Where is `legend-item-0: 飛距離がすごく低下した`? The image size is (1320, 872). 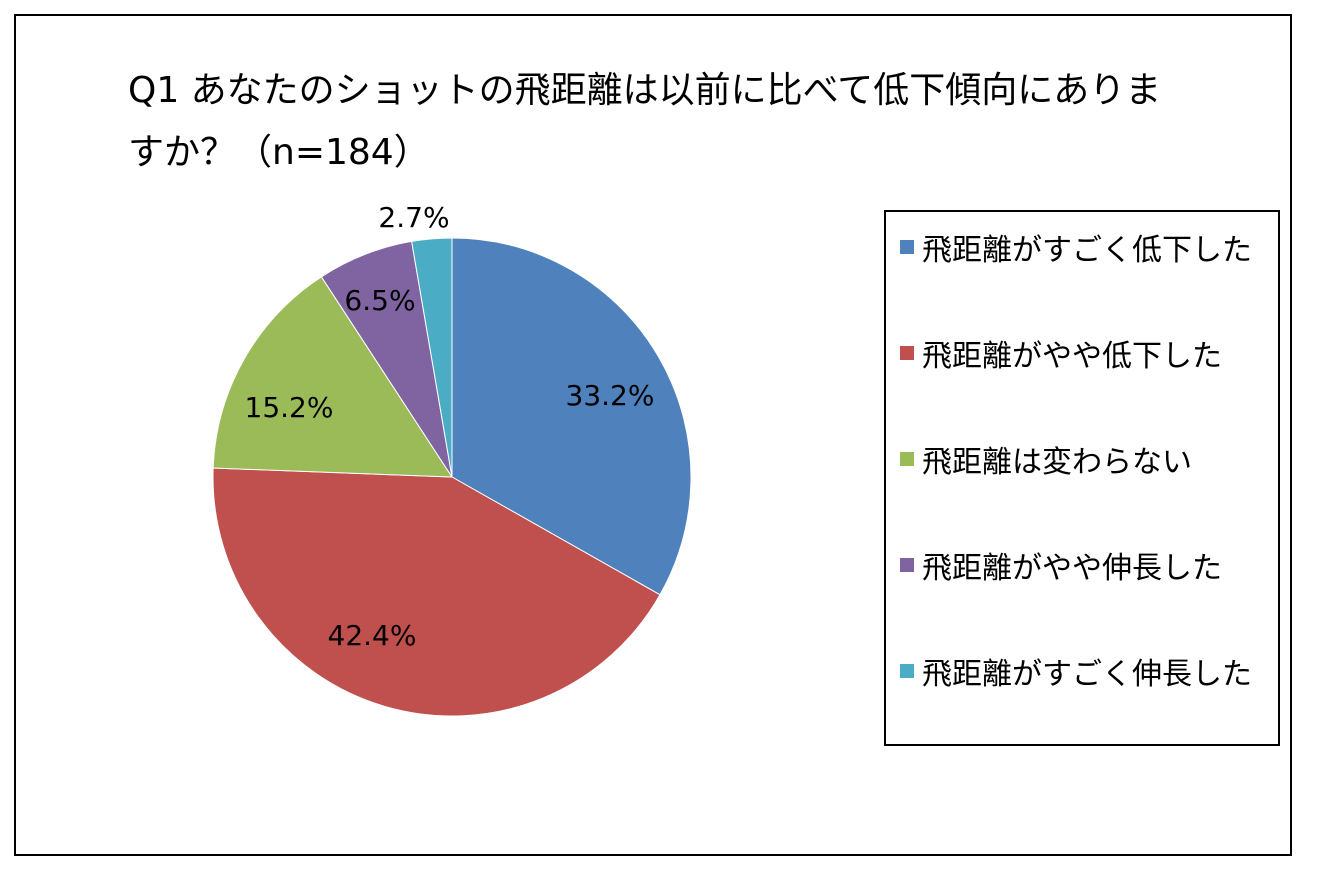
legend-item-0: 飛距離がすごく低下した is located at coordinates (1076, 247).